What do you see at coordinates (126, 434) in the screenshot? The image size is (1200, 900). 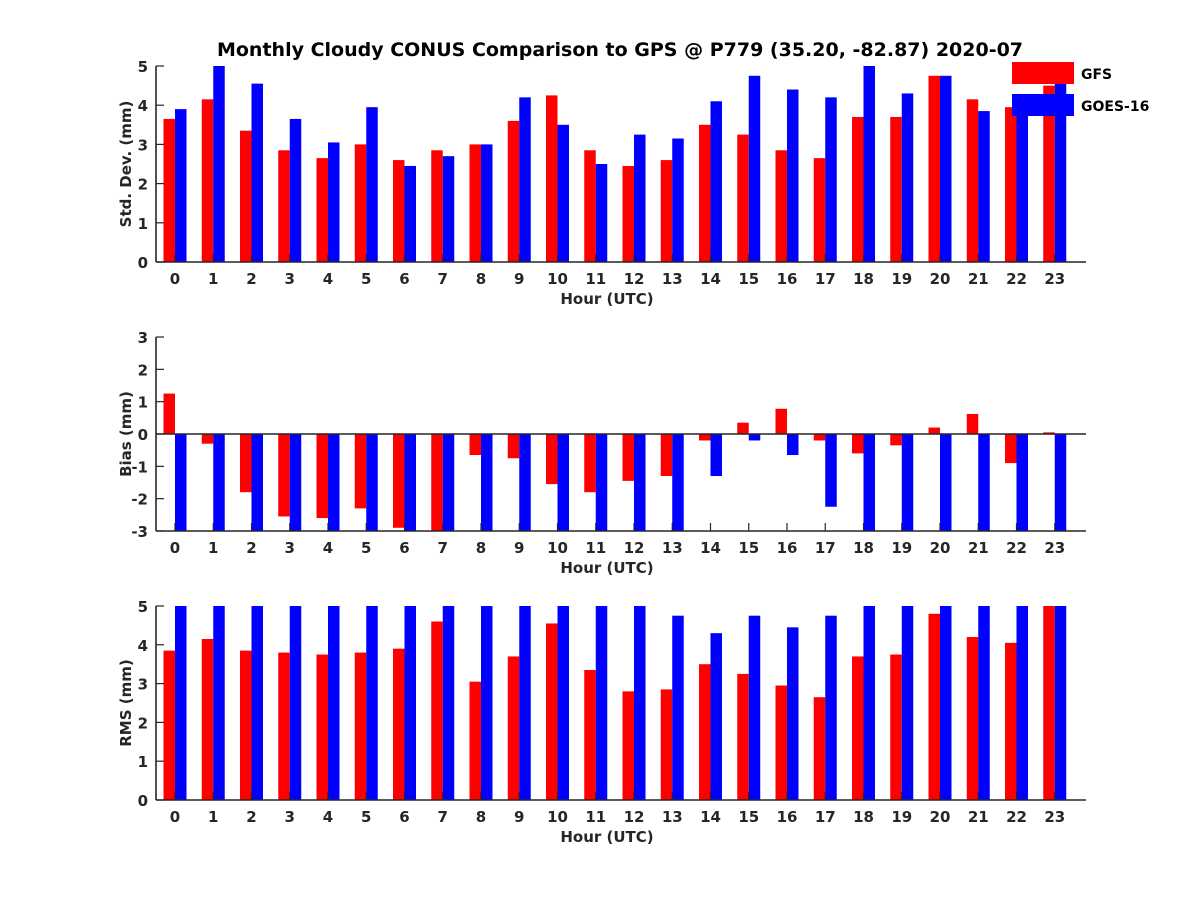 I see `y-axis-label: Bias (mm)` at bounding box center [126, 434].